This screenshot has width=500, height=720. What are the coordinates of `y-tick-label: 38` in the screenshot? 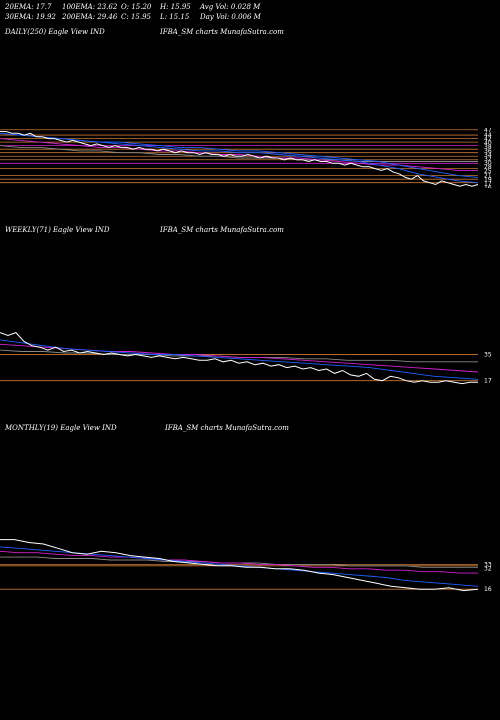 It's located at (488, 147).